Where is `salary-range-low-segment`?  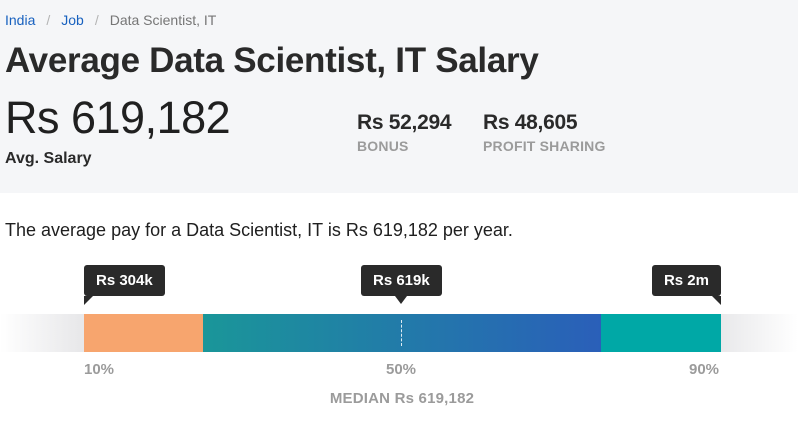 salary-range-low-segment is located at coordinates (143, 333).